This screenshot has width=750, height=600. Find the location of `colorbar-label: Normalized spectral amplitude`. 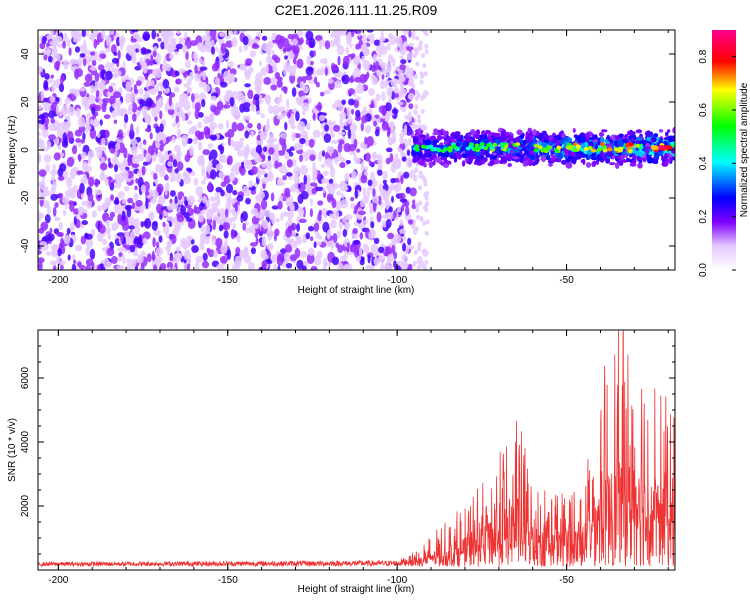

colorbar-label: Normalized spectral amplitude is located at coordinates (744, 149).